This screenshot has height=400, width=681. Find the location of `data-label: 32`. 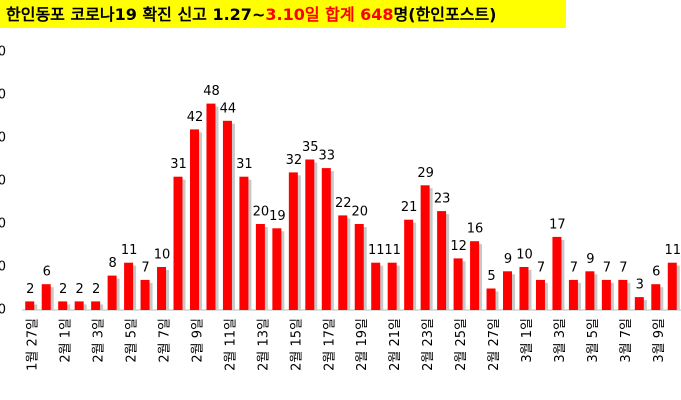

data-label: 32 is located at coordinates (294, 160).